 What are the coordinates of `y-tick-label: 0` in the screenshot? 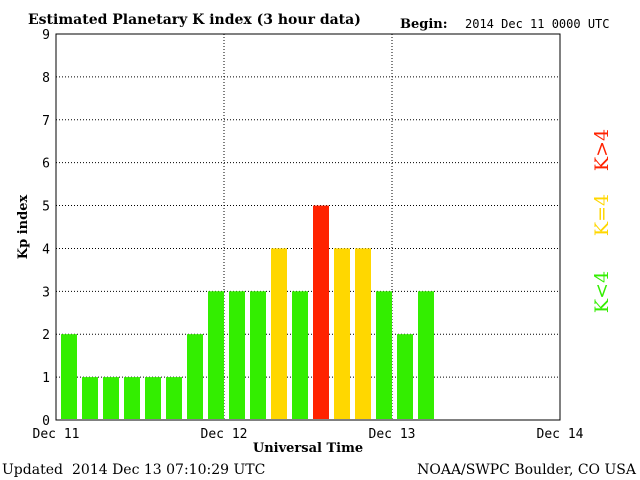 It's located at (46, 421).